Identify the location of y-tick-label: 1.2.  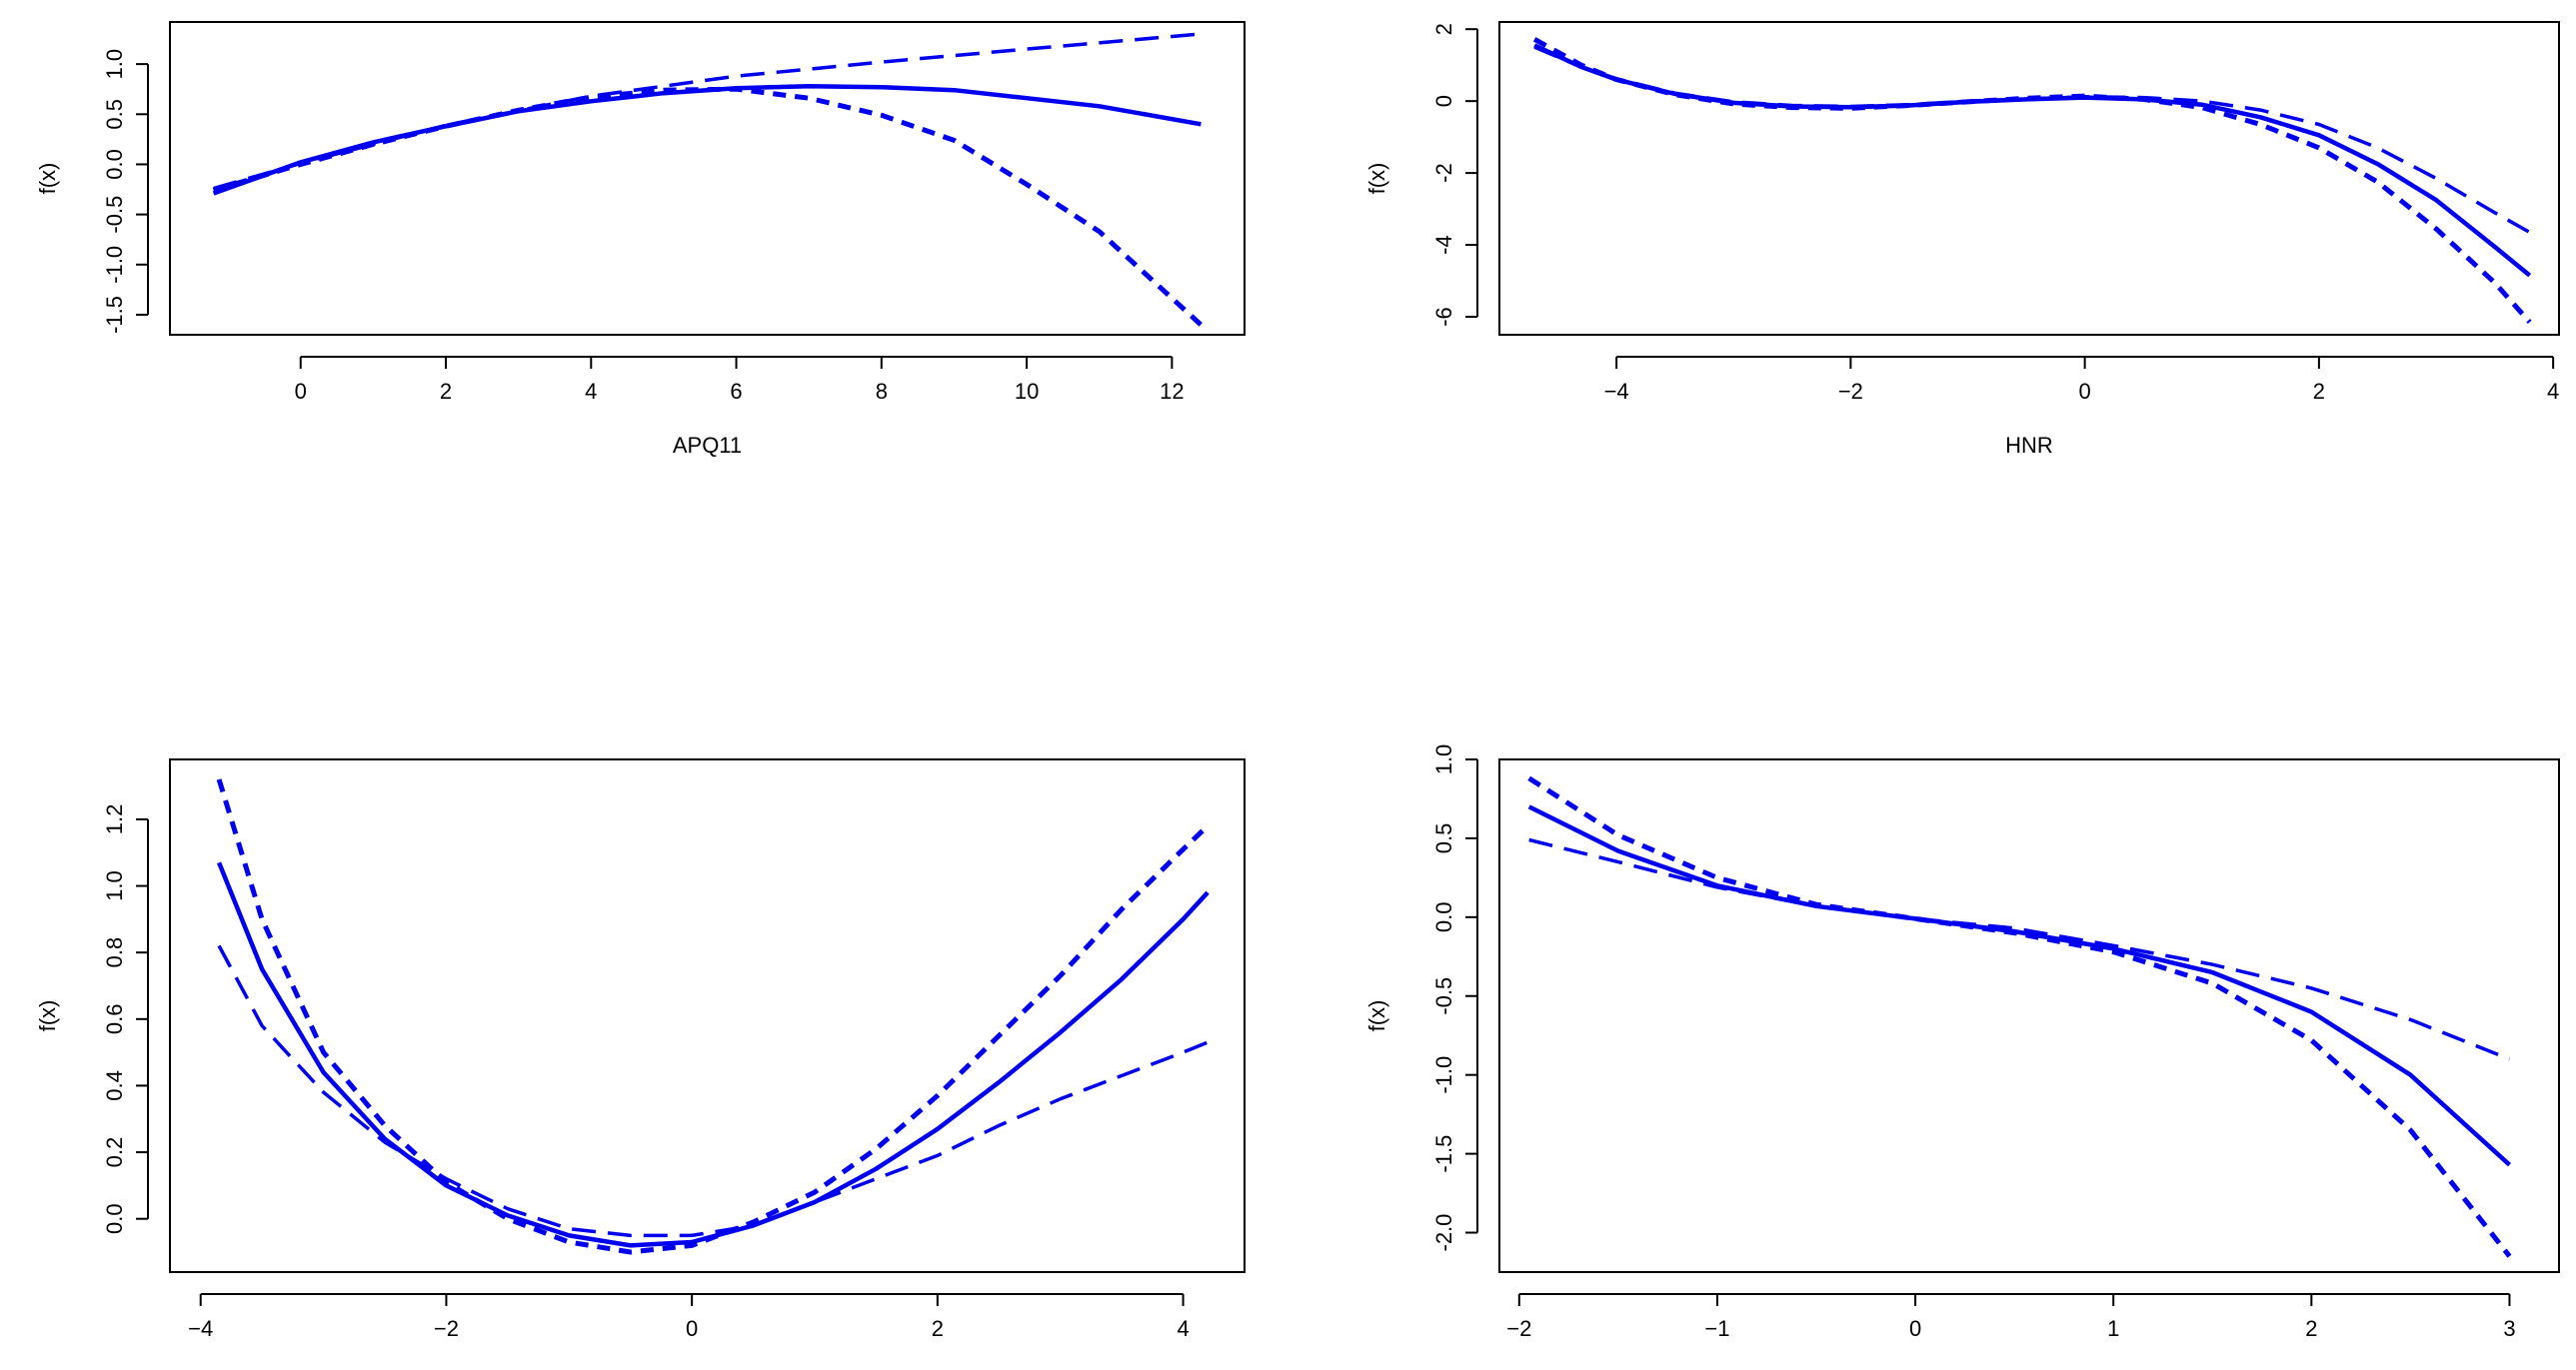
(115, 820).